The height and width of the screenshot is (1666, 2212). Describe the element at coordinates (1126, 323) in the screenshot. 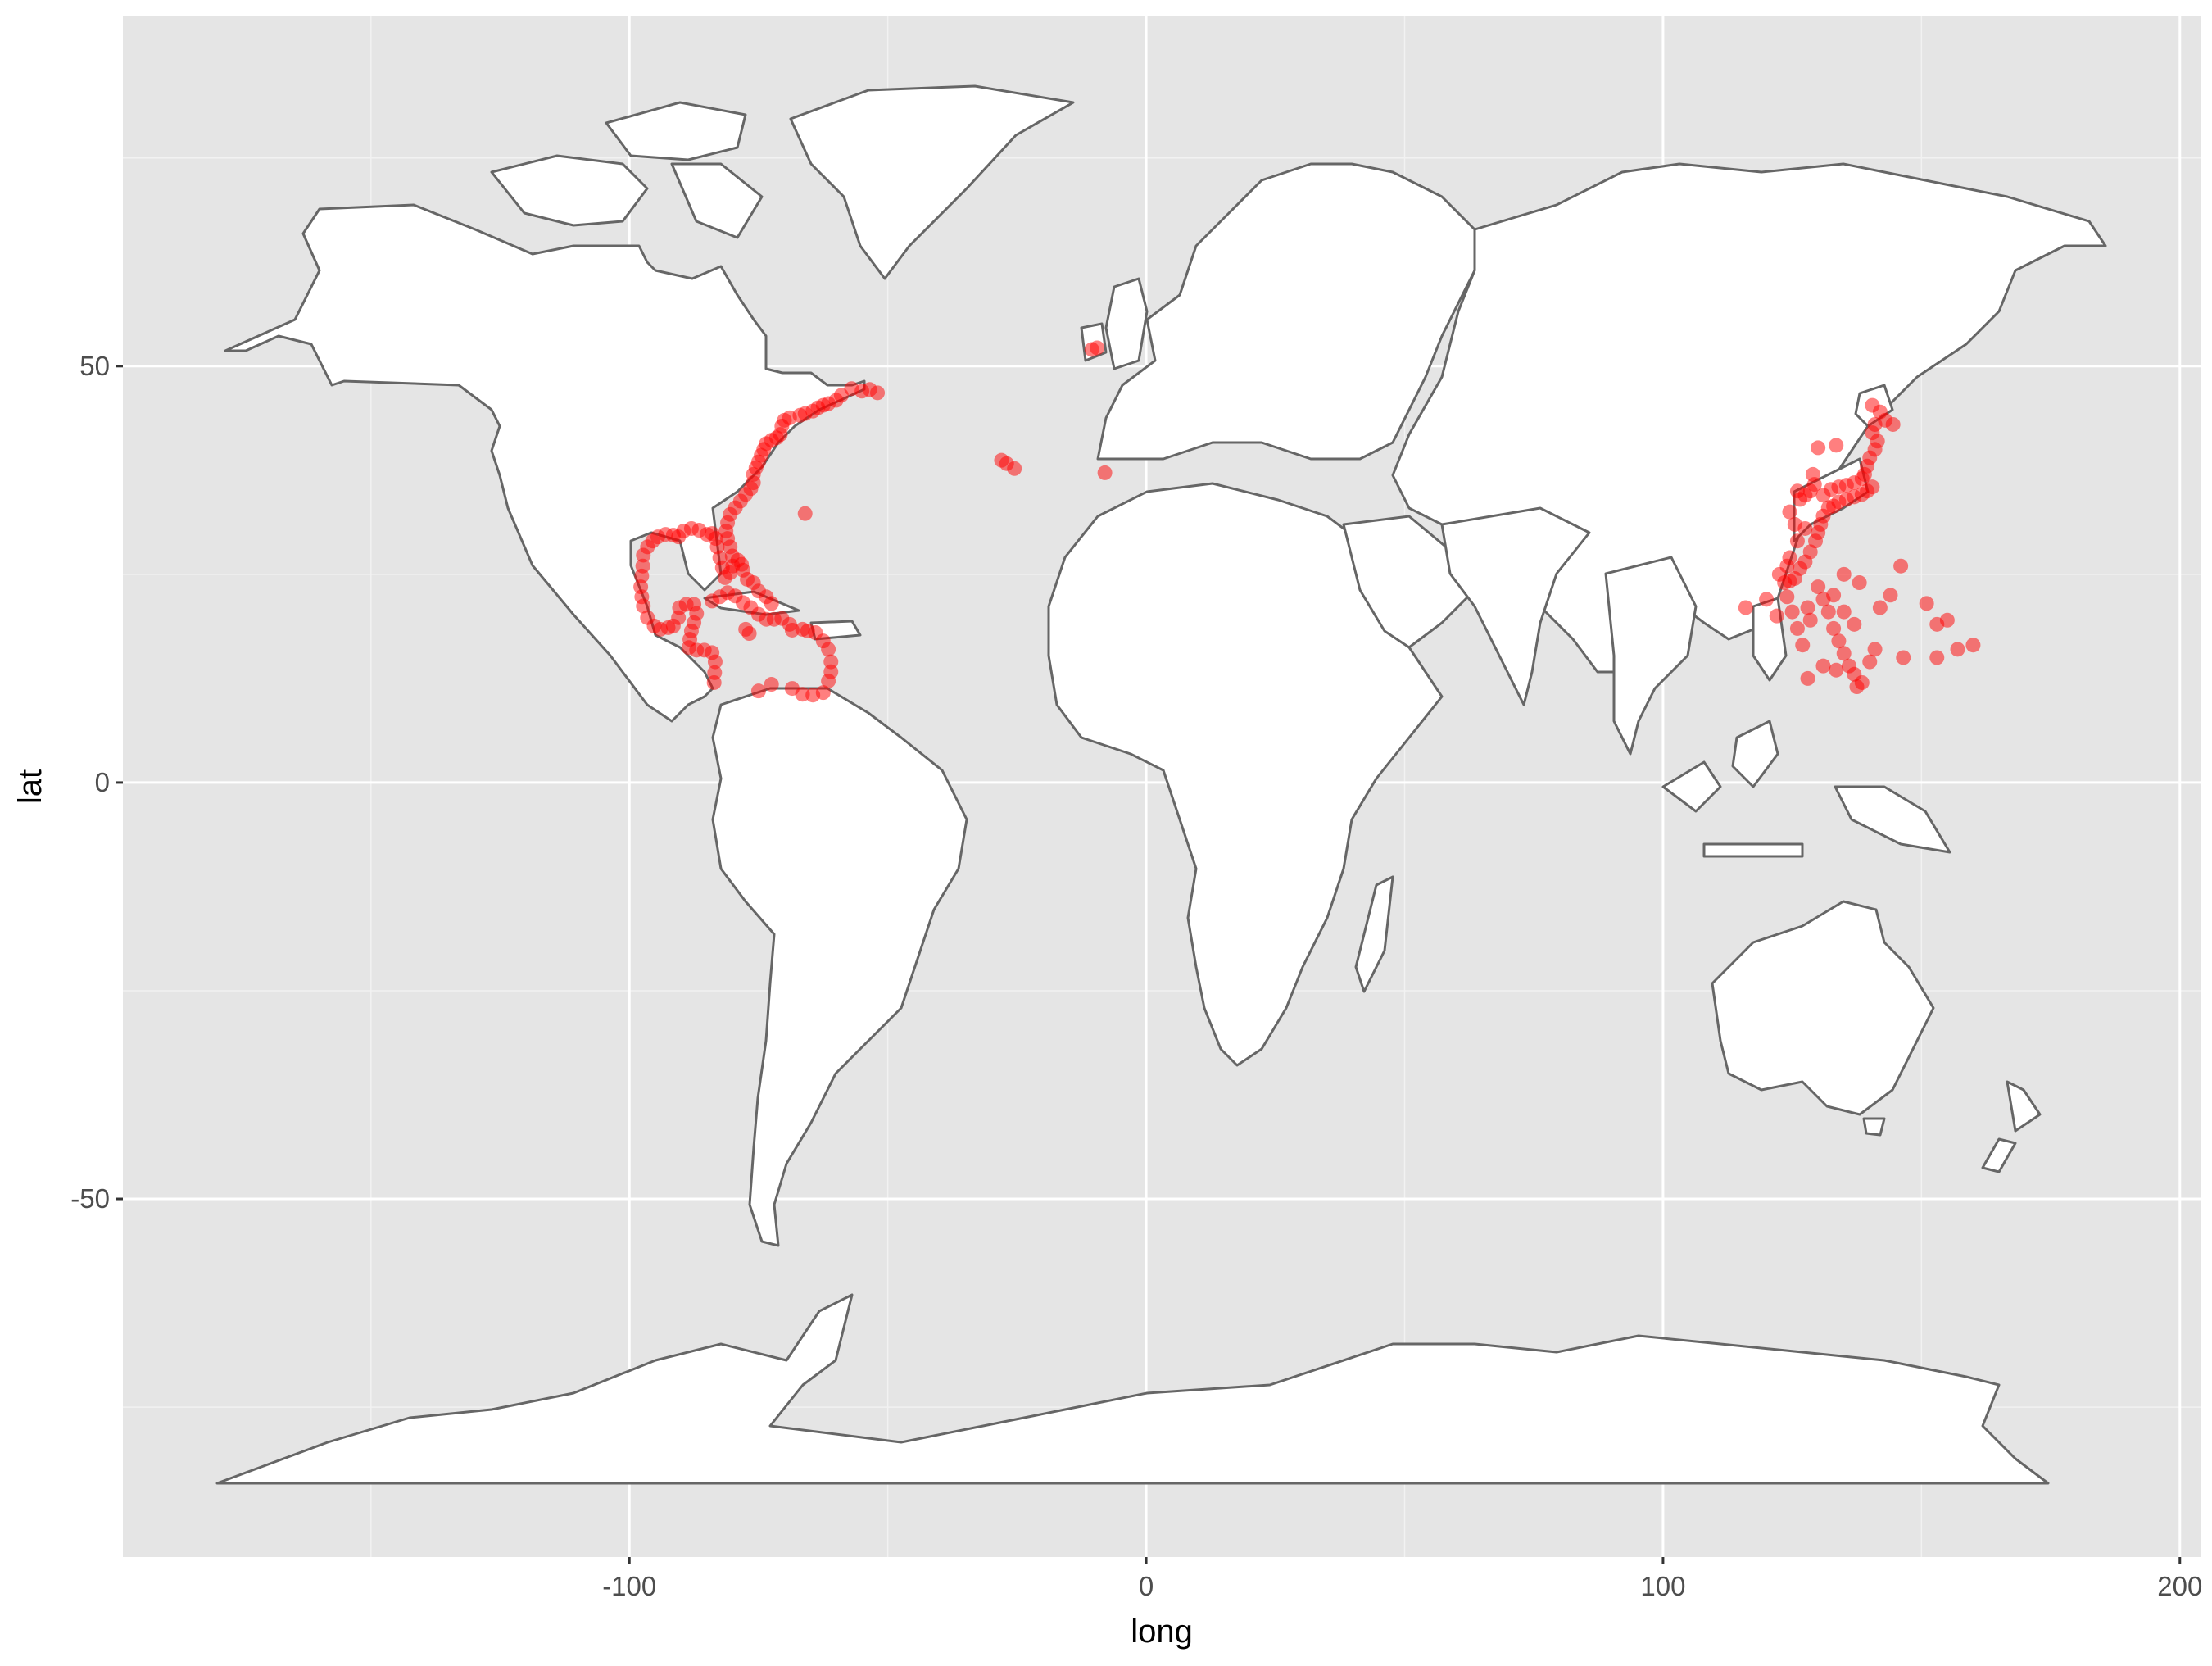

I see `british-isles` at that location.